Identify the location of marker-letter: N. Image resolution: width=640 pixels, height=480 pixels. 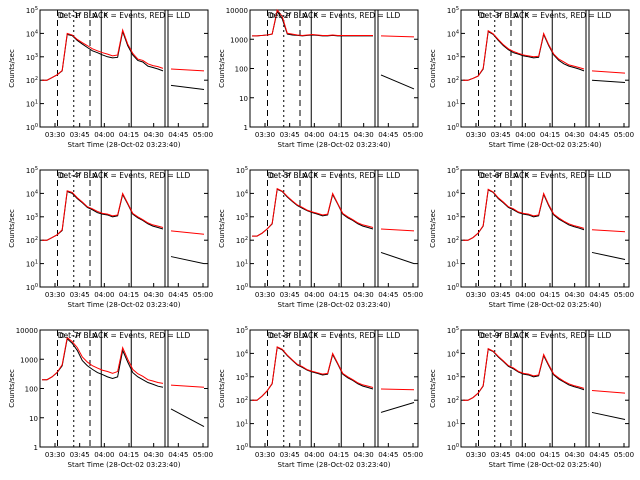
(304, 16).